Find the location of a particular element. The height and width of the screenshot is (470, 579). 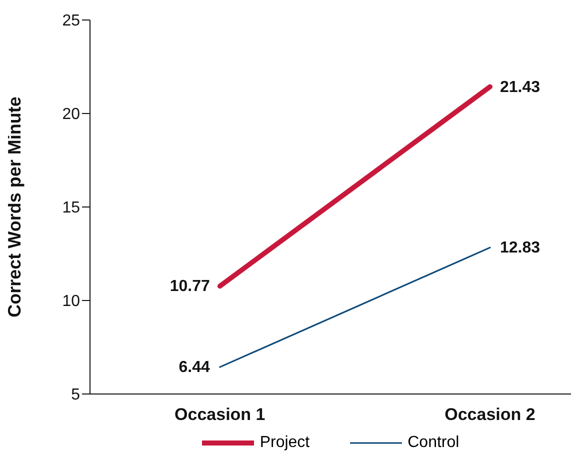

data-label: 21.43 is located at coordinates (520, 87).